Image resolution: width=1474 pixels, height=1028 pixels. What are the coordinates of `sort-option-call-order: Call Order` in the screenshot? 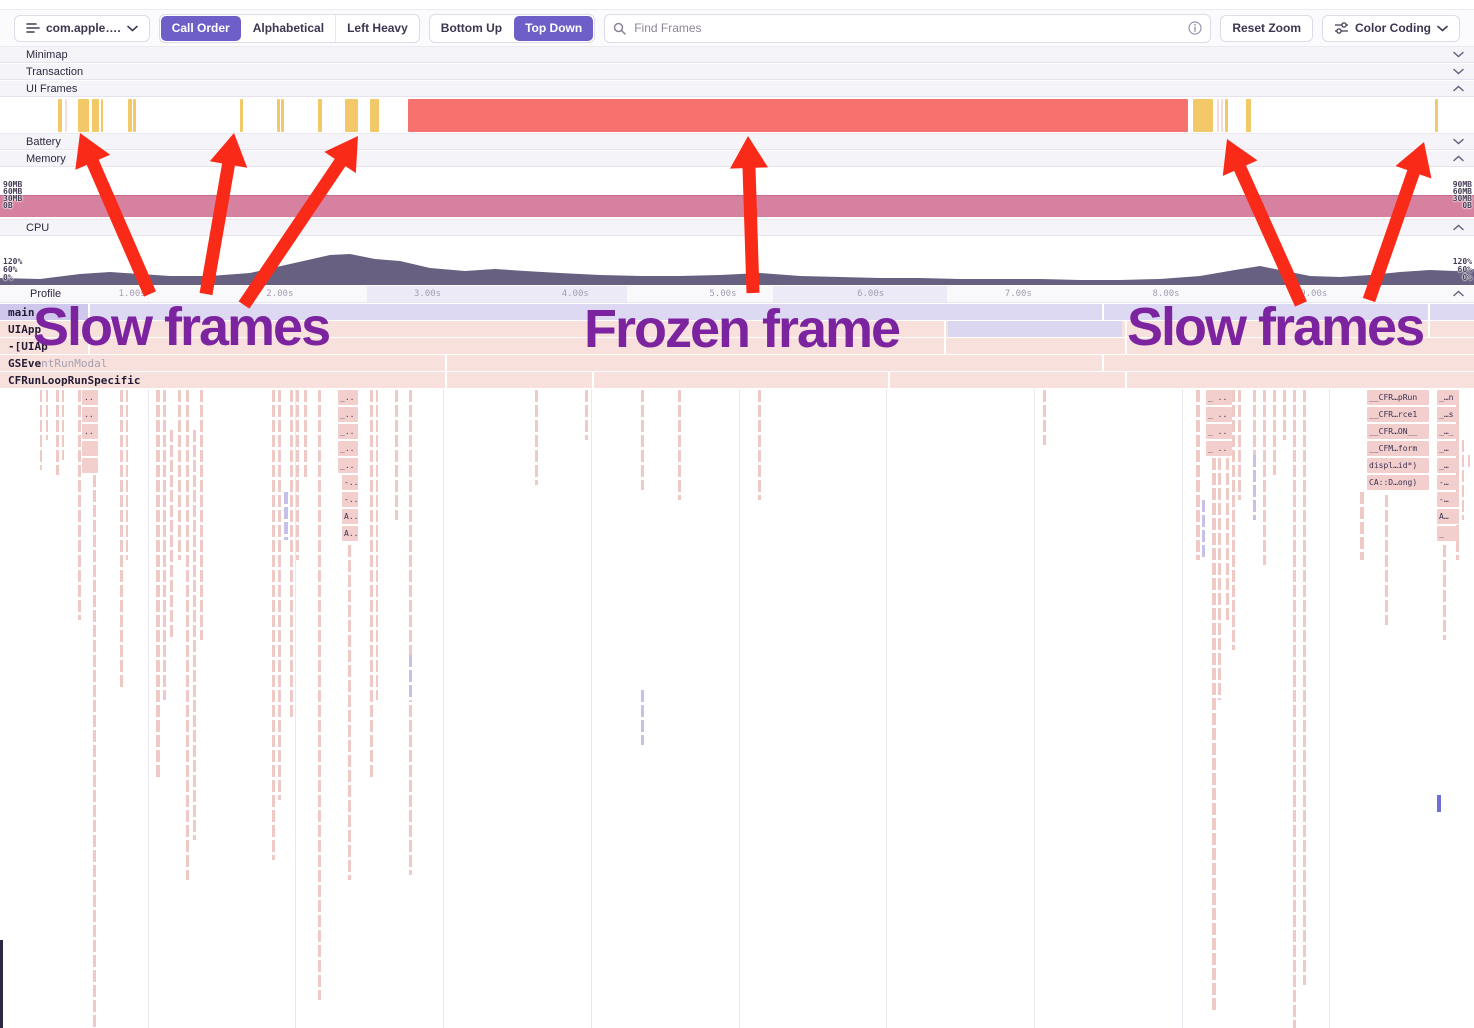 It's located at (200, 28).